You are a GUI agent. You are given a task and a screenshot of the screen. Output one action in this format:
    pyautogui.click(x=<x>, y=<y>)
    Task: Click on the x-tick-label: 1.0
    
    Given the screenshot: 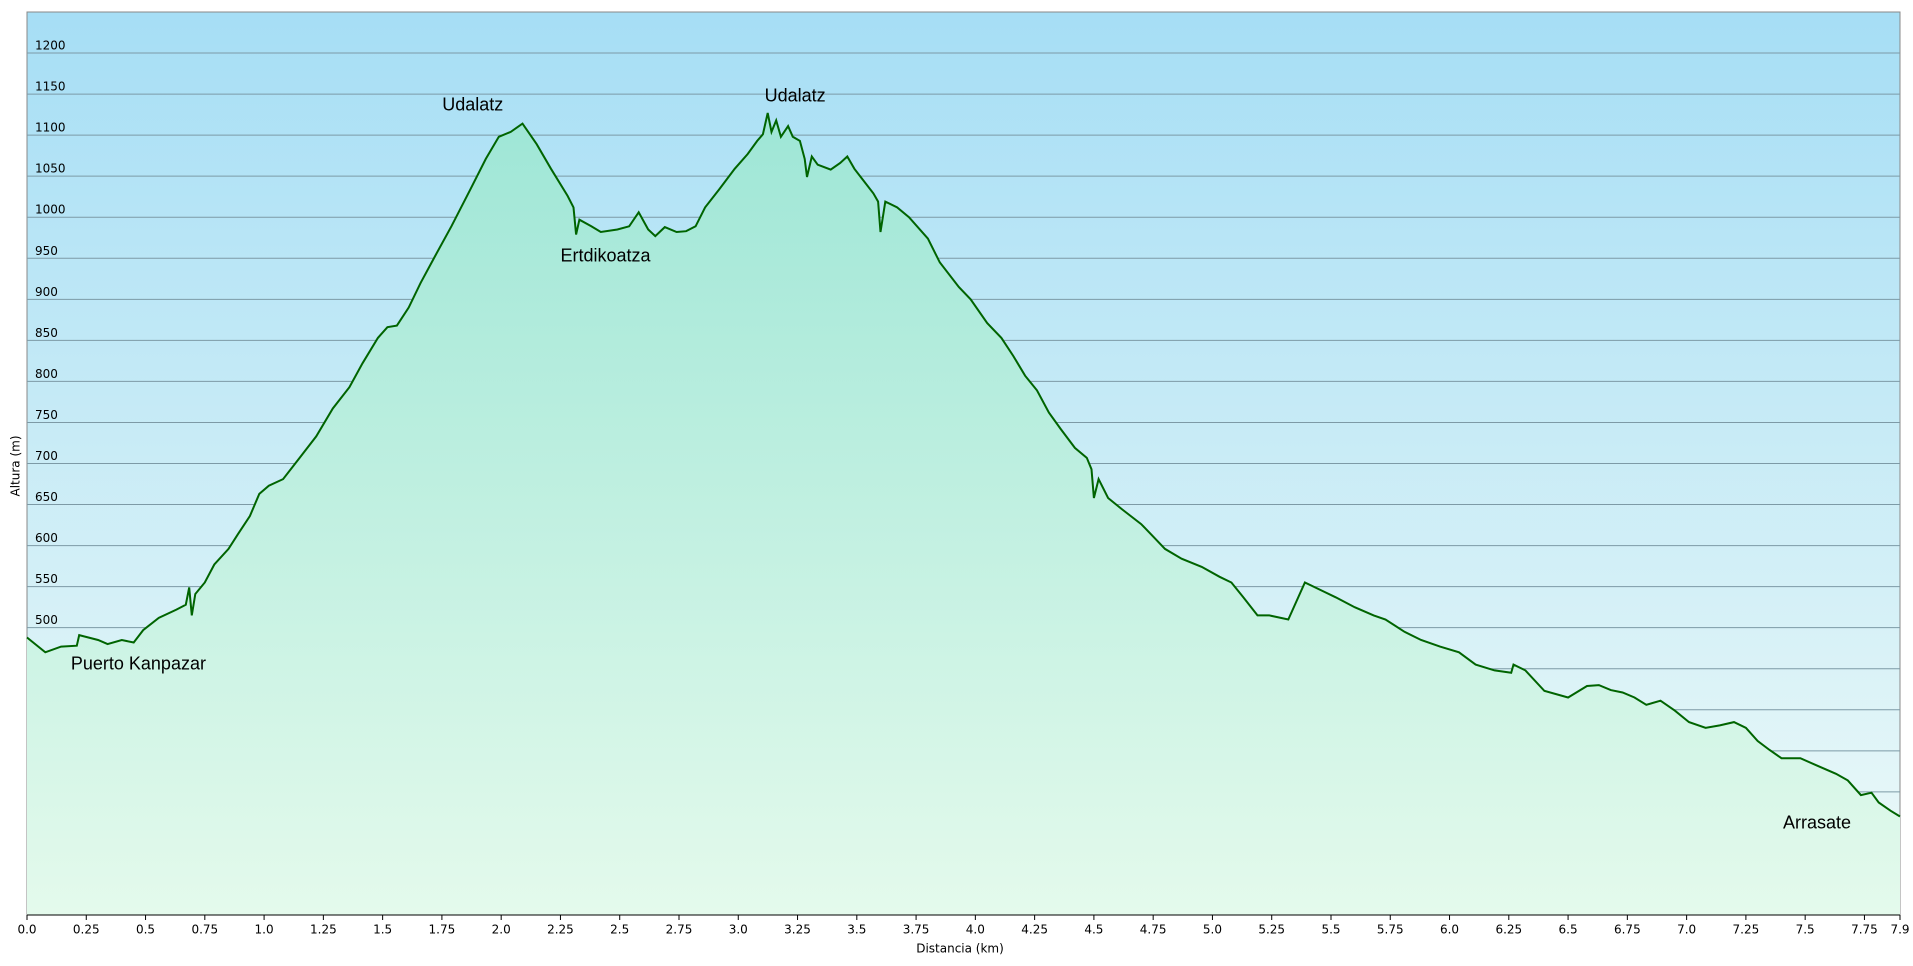 What is the action you would take?
    pyautogui.click(x=264, y=930)
    